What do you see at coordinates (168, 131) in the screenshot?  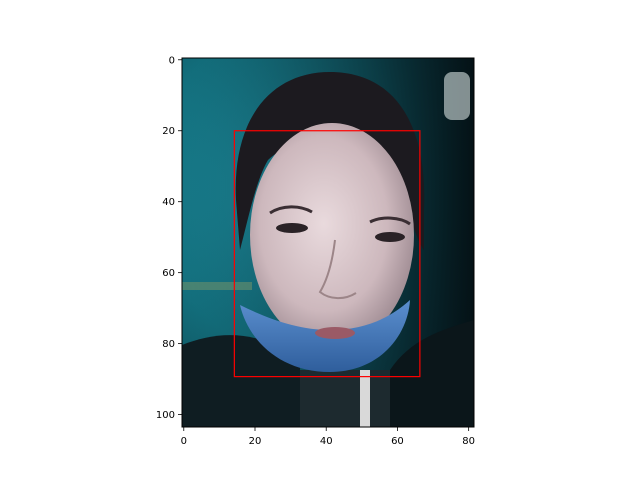 I see `y-tick-label: 20` at bounding box center [168, 131].